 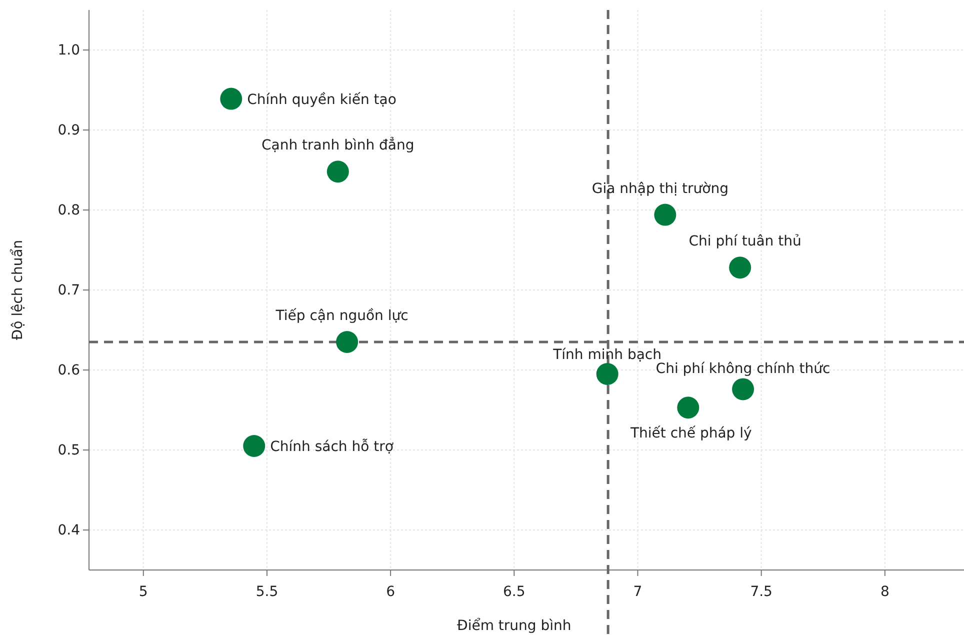 What do you see at coordinates (69, 370) in the screenshot?
I see `y-tick-label: 0.6` at bounding box center [69, 370].